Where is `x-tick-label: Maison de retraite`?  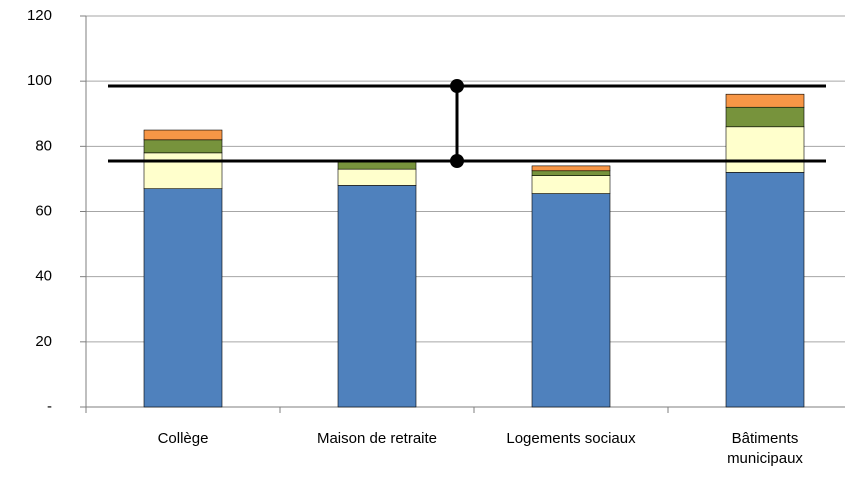 x-tick-label: Maison de retraite is located at coordinates (377, 438).